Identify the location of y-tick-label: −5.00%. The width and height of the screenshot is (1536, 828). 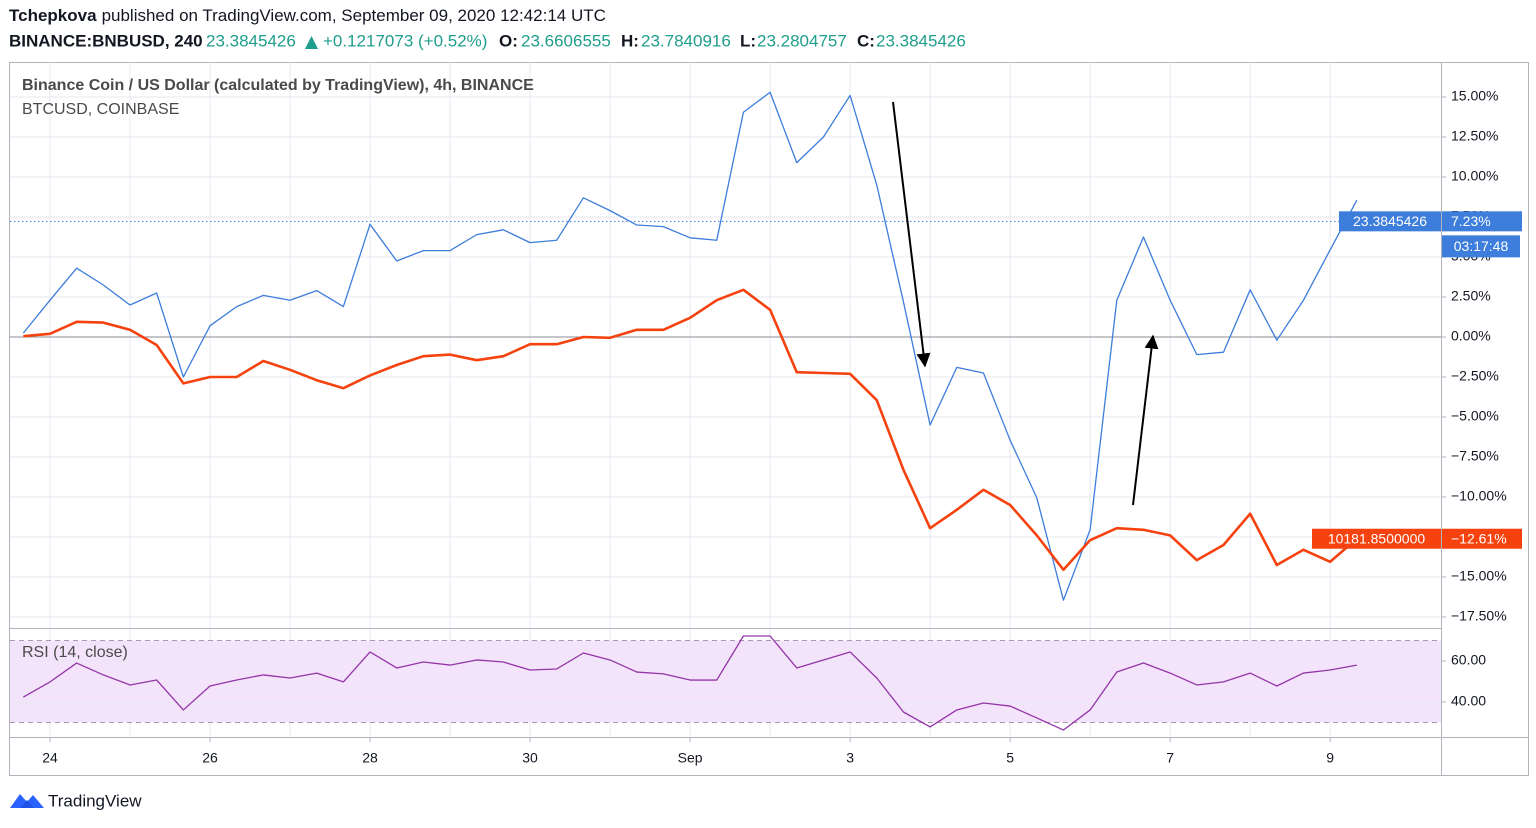
(1475, 416).